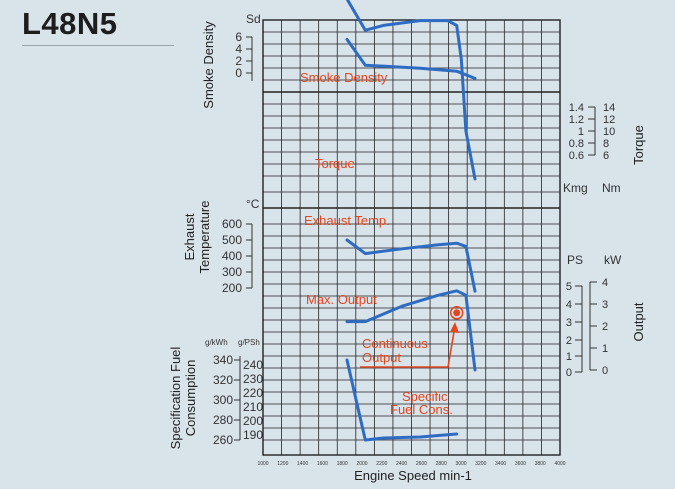  Describe the element at coordinates (569, 373) in the screenshot. I see `output-ps-tick-label: 0` at that location.